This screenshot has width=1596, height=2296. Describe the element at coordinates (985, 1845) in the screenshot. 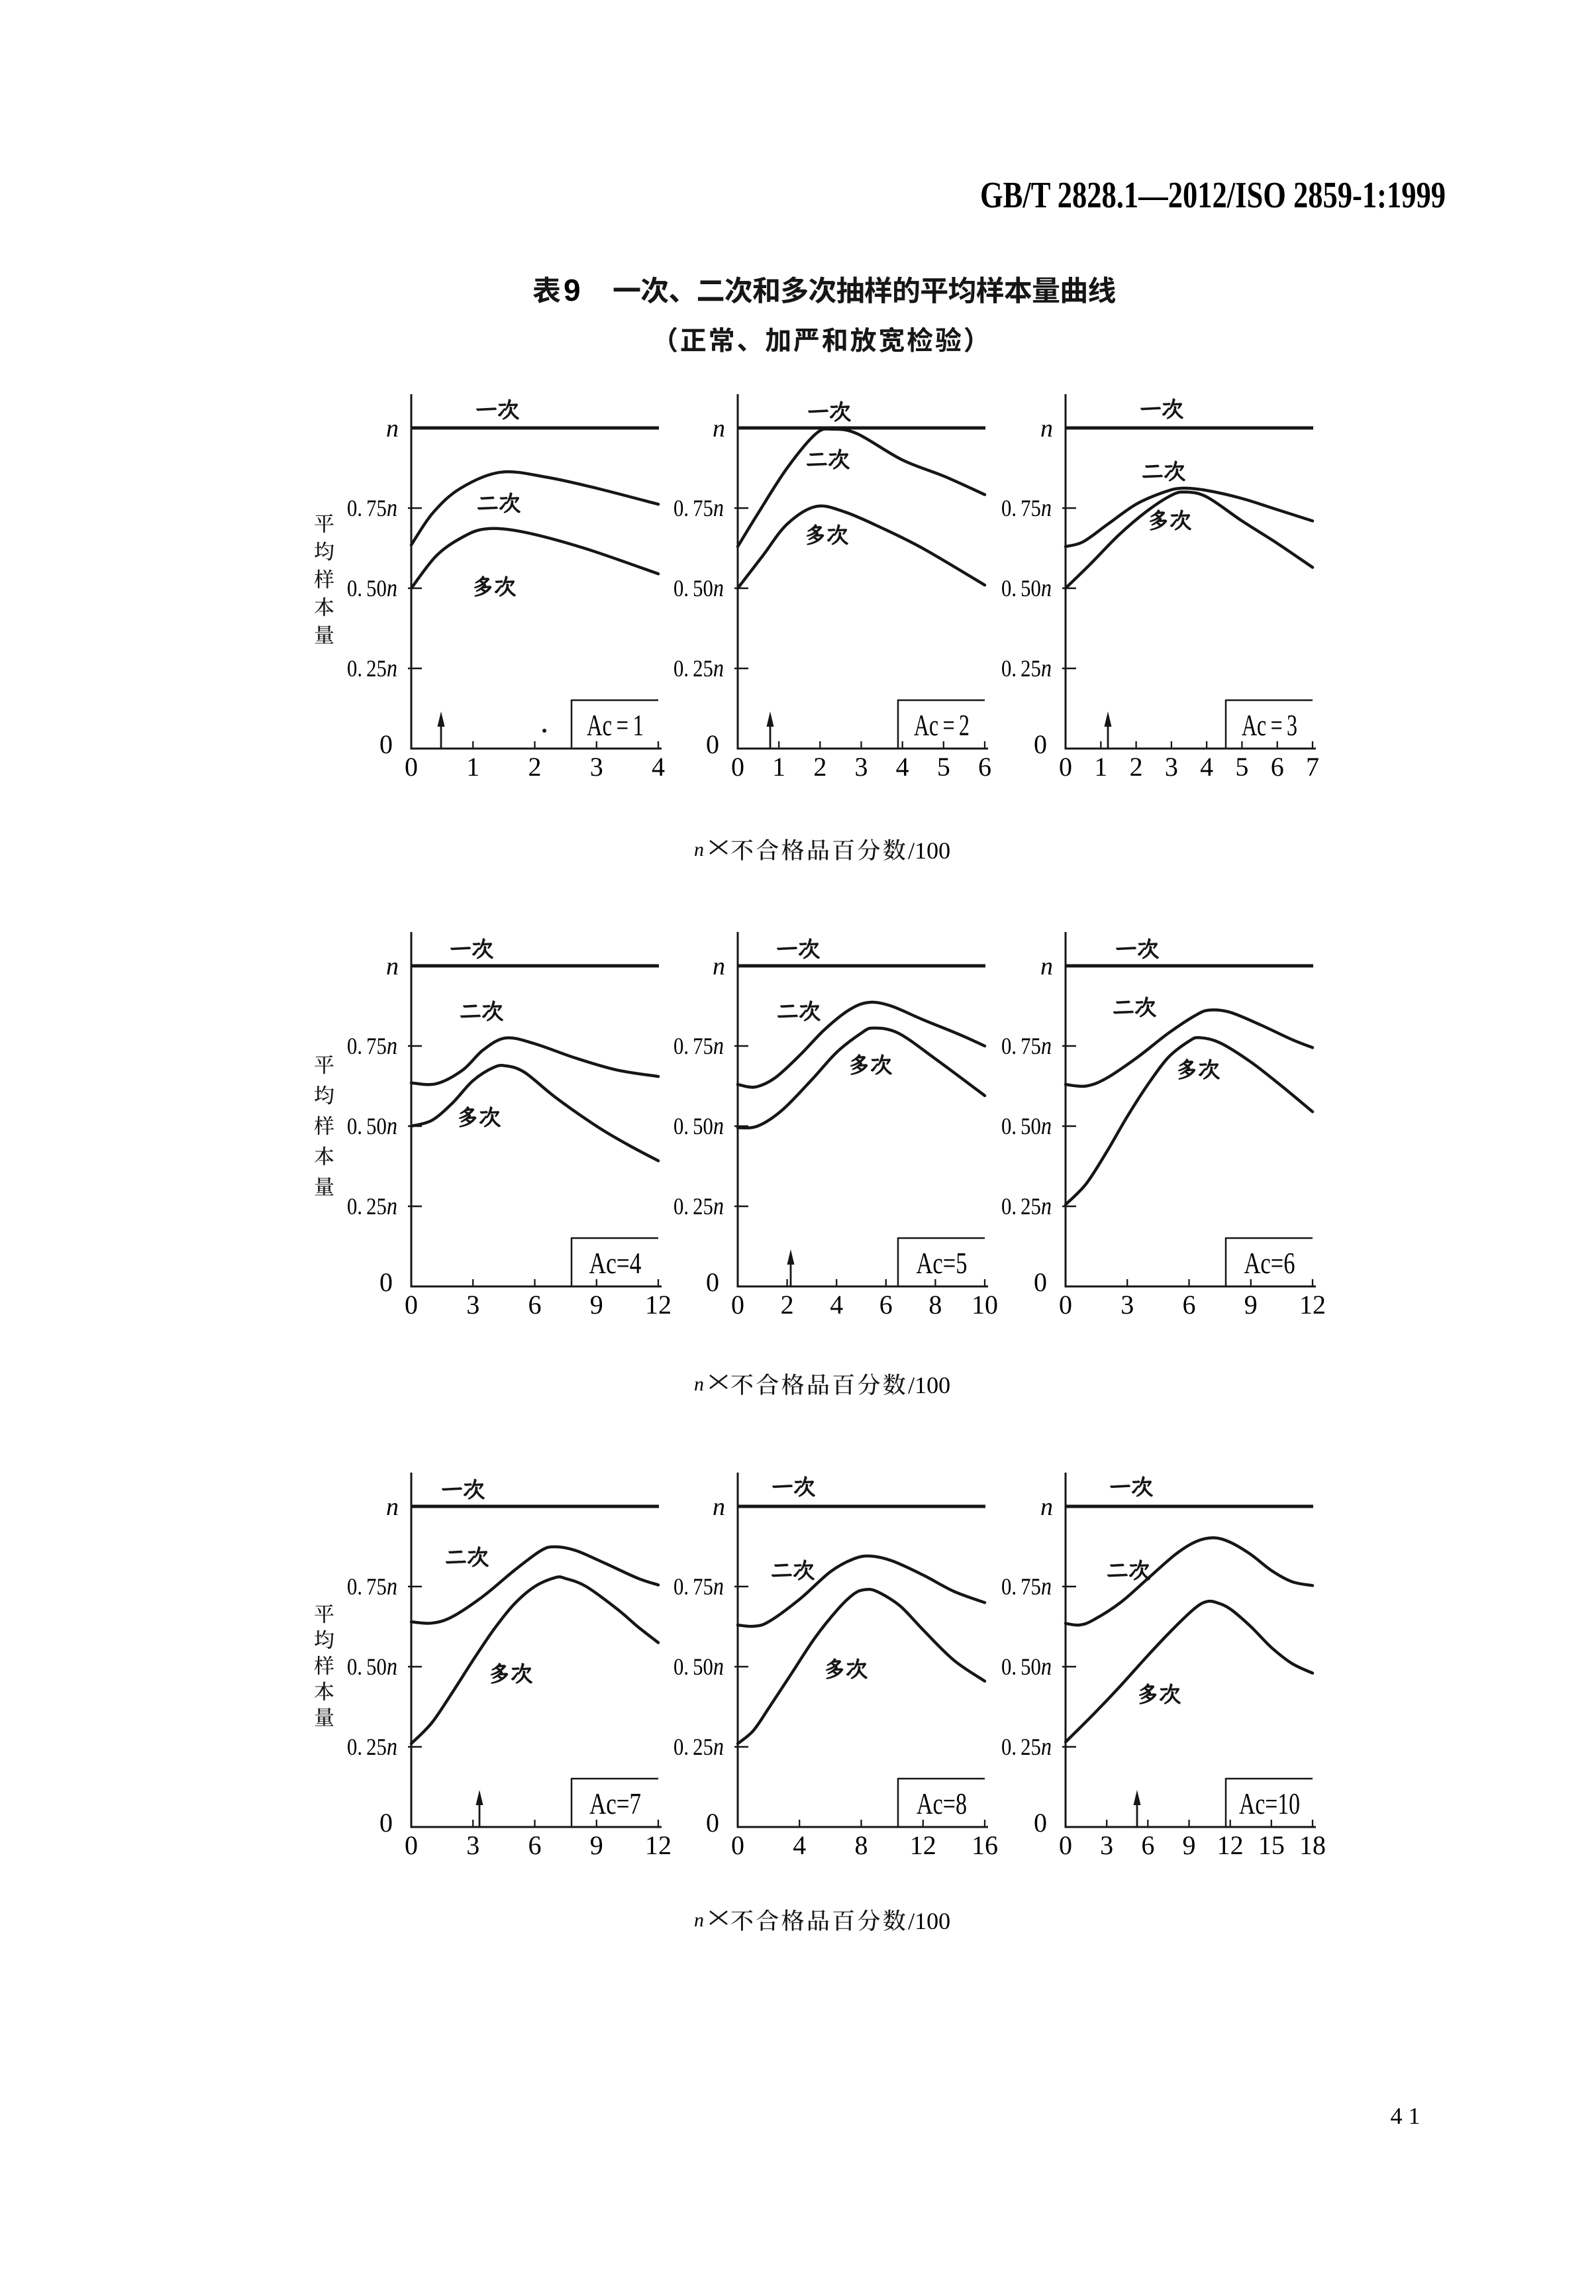

I see `svg-text: 16` at that location.